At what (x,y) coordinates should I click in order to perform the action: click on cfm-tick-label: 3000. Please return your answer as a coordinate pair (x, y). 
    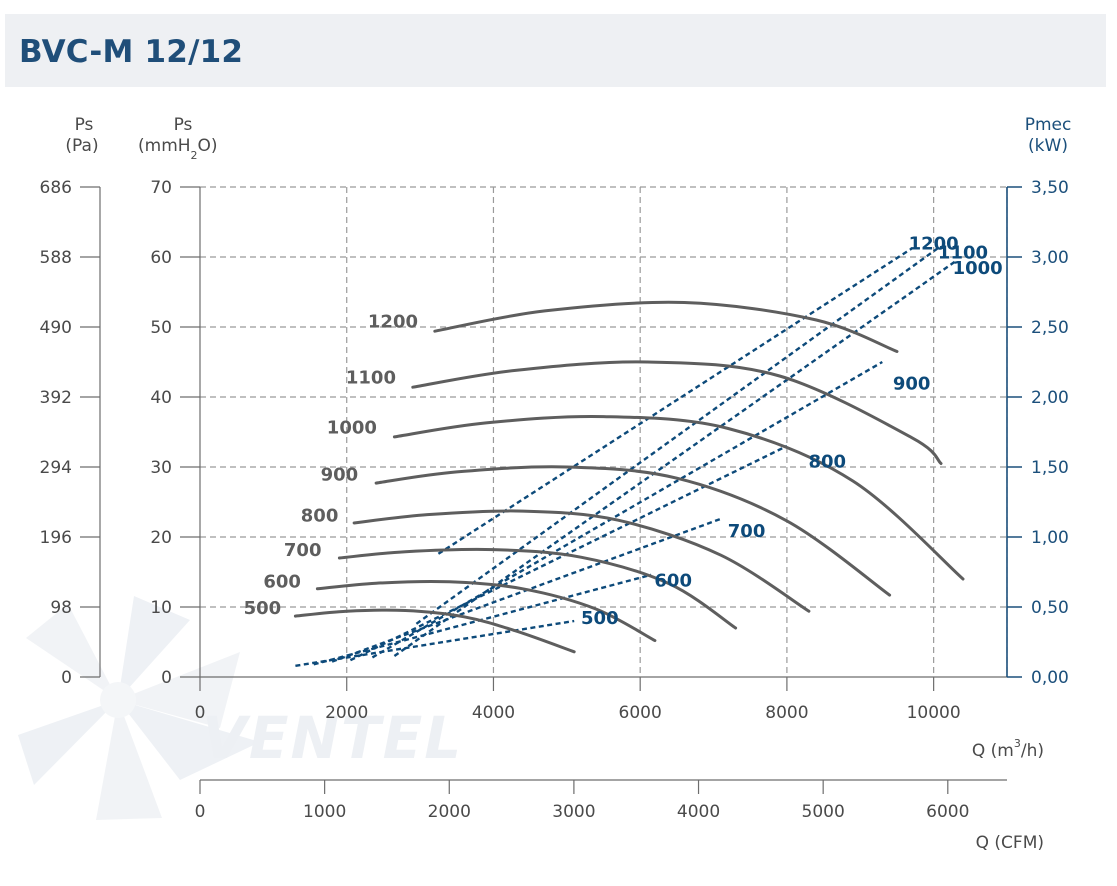
    Looking at the image, I should click on (573, 812).